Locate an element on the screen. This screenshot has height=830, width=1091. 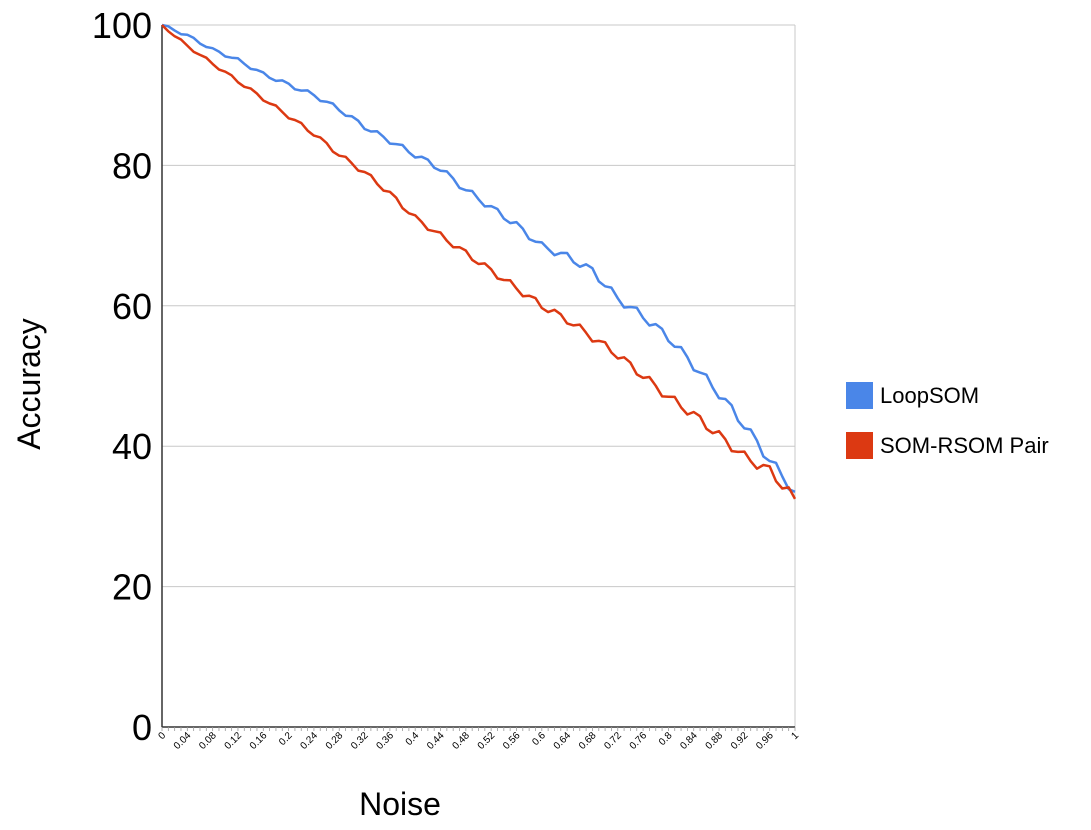
x-tick-label: 0.8 is located at coordinates (666, 739).